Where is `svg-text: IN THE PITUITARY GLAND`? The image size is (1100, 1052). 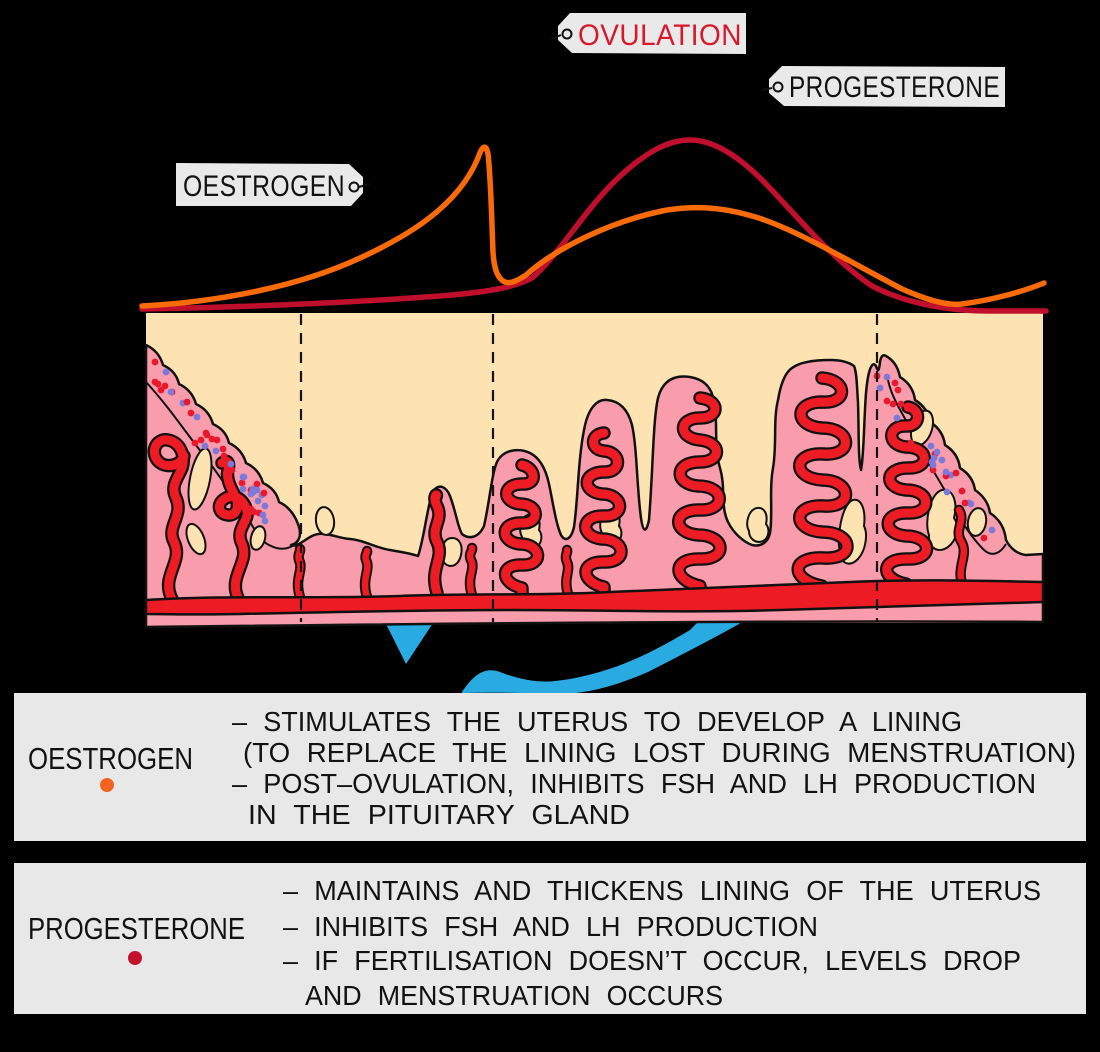
svg-text: IN THE PITUITARY GLAND is located at coordinates (439, 814).